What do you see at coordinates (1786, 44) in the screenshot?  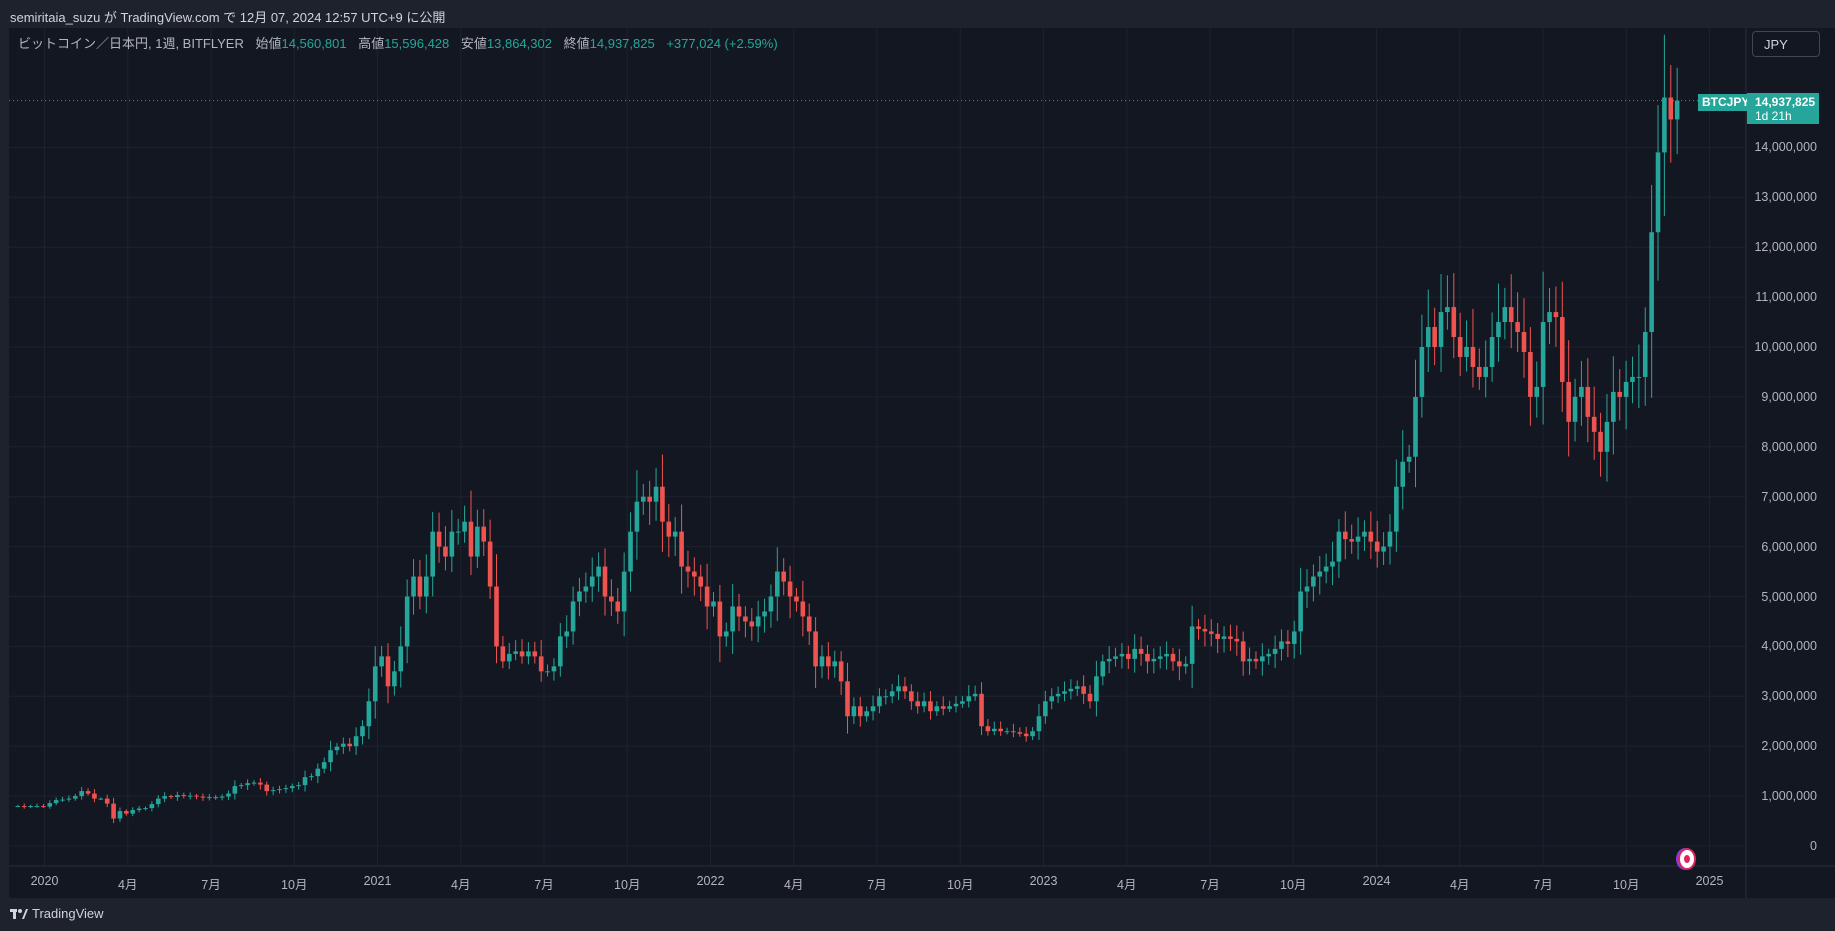 I see `currency-button: JPY` at bounding box center [1786, 44].